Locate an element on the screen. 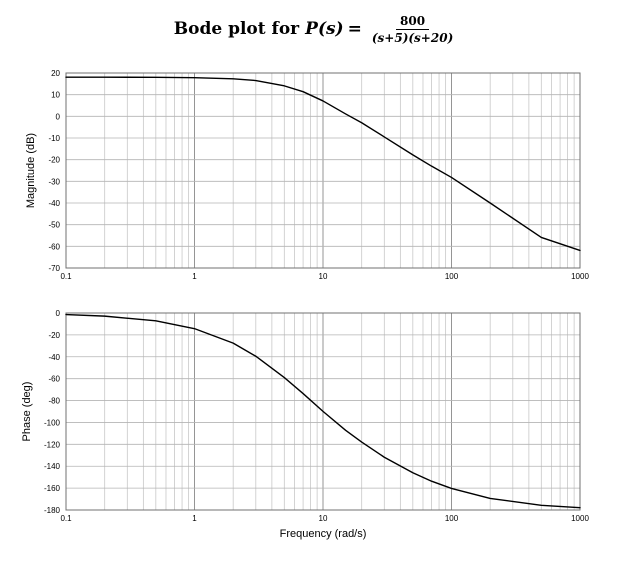 This screenshot has width=631, height=561. phase-ytick-label: 0 is located at coordinates (58, 313).